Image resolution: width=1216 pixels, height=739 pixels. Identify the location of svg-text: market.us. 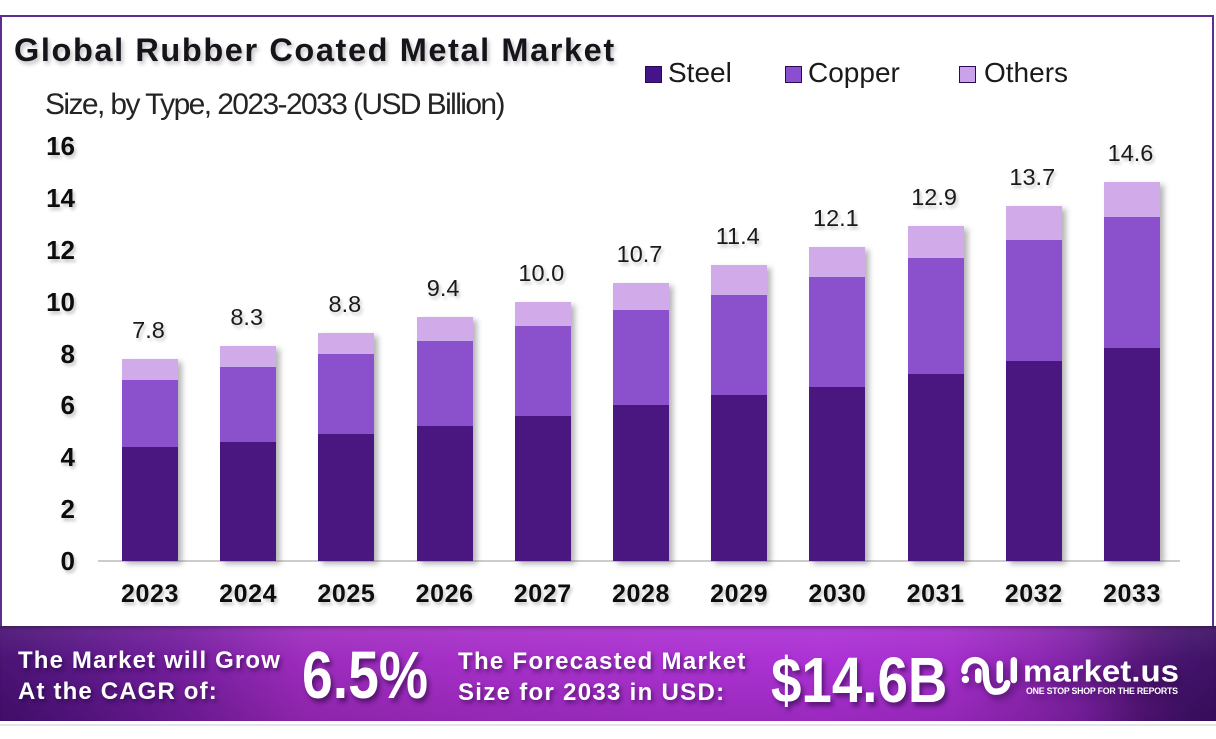
(1101, 672).